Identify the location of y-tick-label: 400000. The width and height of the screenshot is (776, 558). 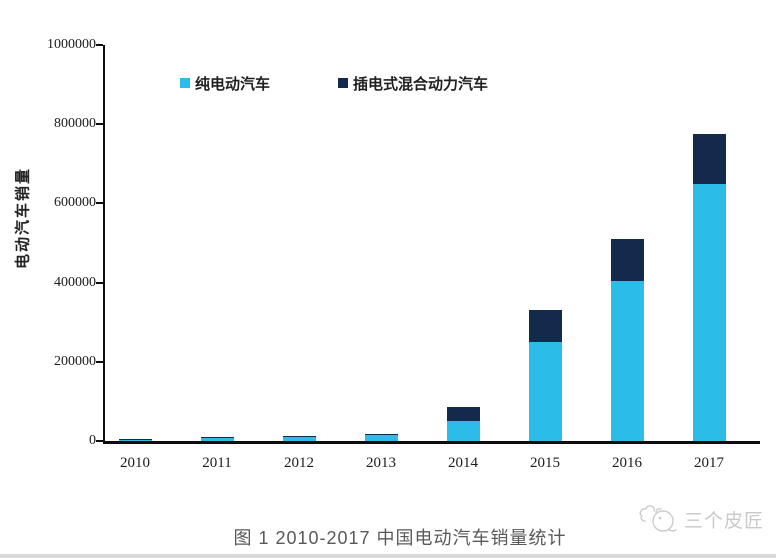
(75, 282).